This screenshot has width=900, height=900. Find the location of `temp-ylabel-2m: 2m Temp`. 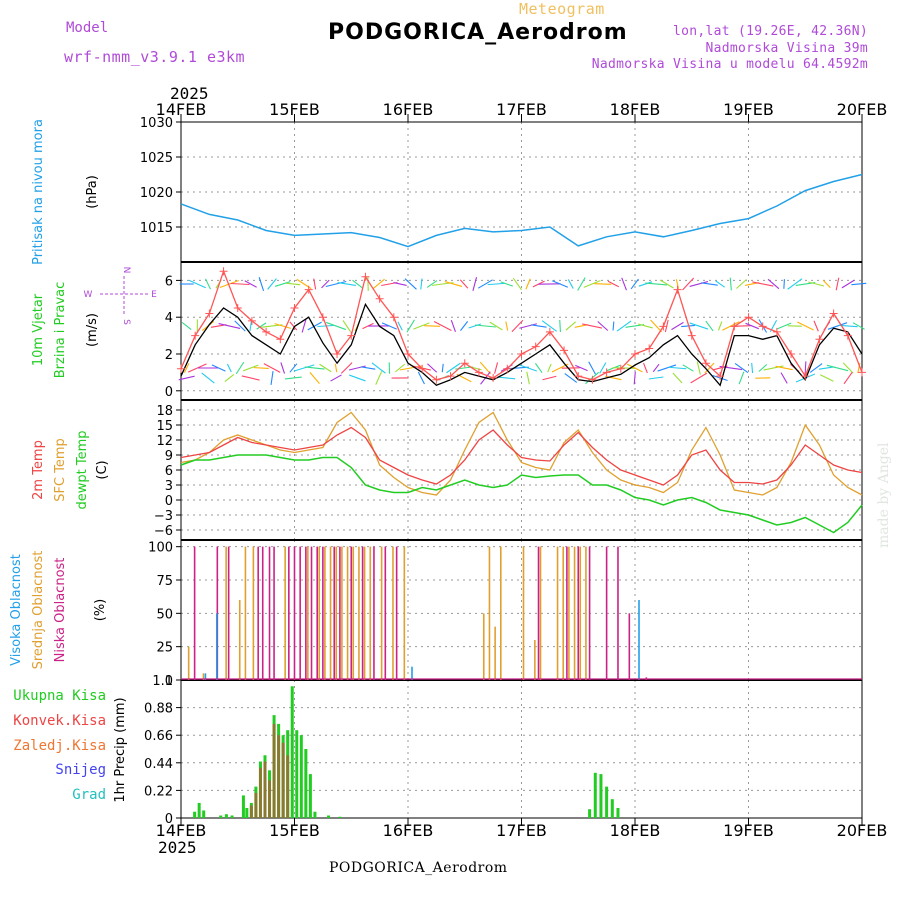

temp-ylabel-2m: 2m Temp is located at coordinates (38, 470).